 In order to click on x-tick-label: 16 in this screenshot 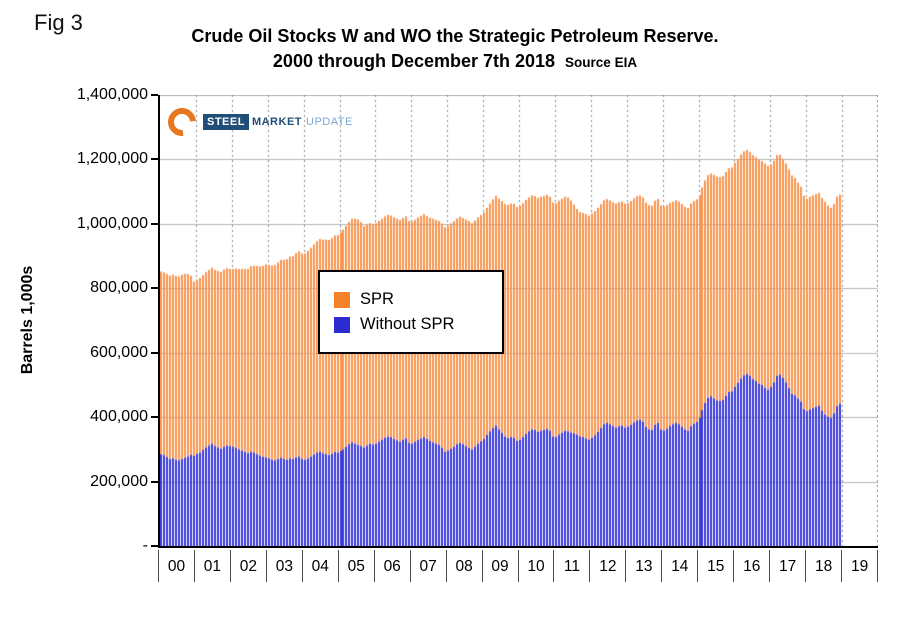, I will do `click(751, 566)`.